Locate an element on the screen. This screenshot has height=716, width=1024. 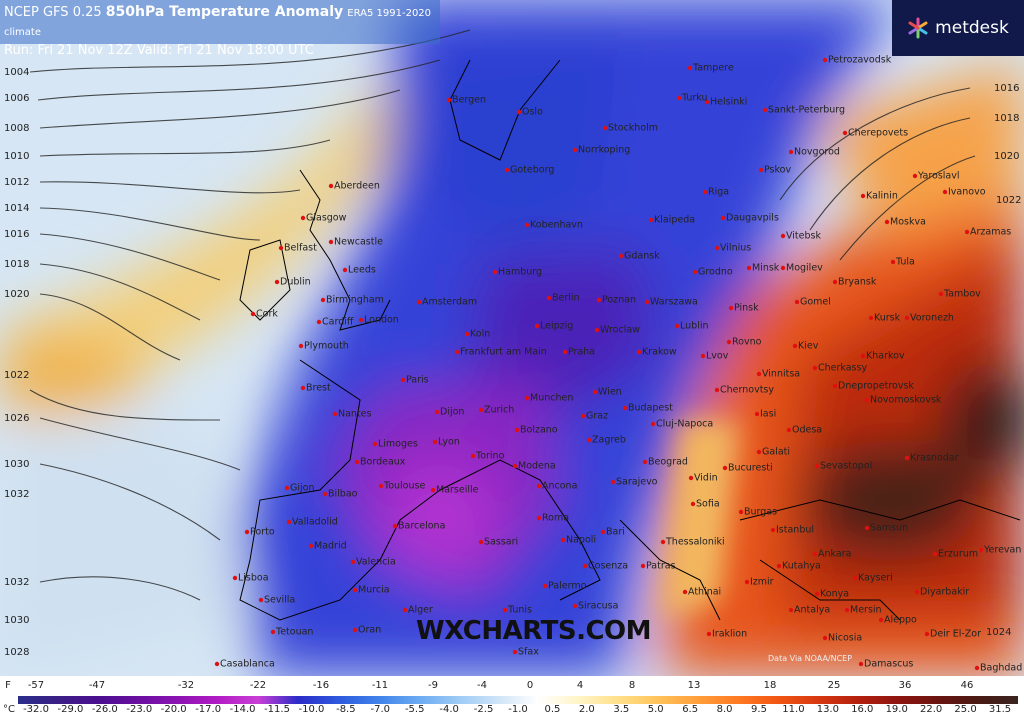
city-label: Petrozavodsk is located at coordinates (860, 60).